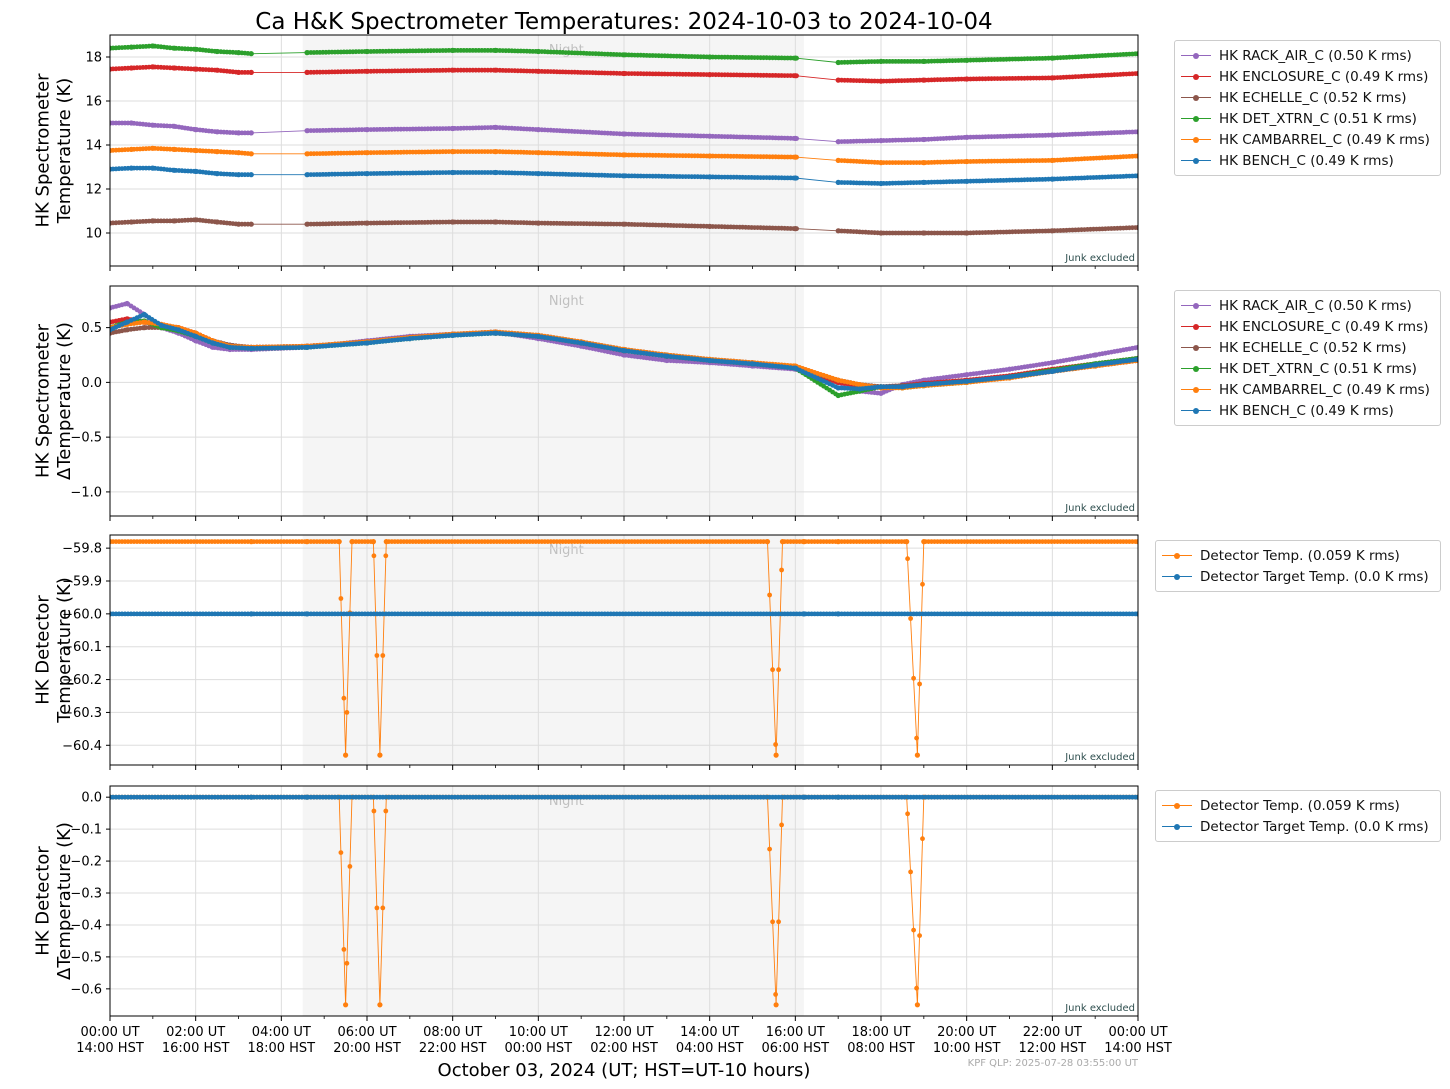 This screenshot has height=1089, width=1450. I want to click on night-label: Night, so click(566, 301).